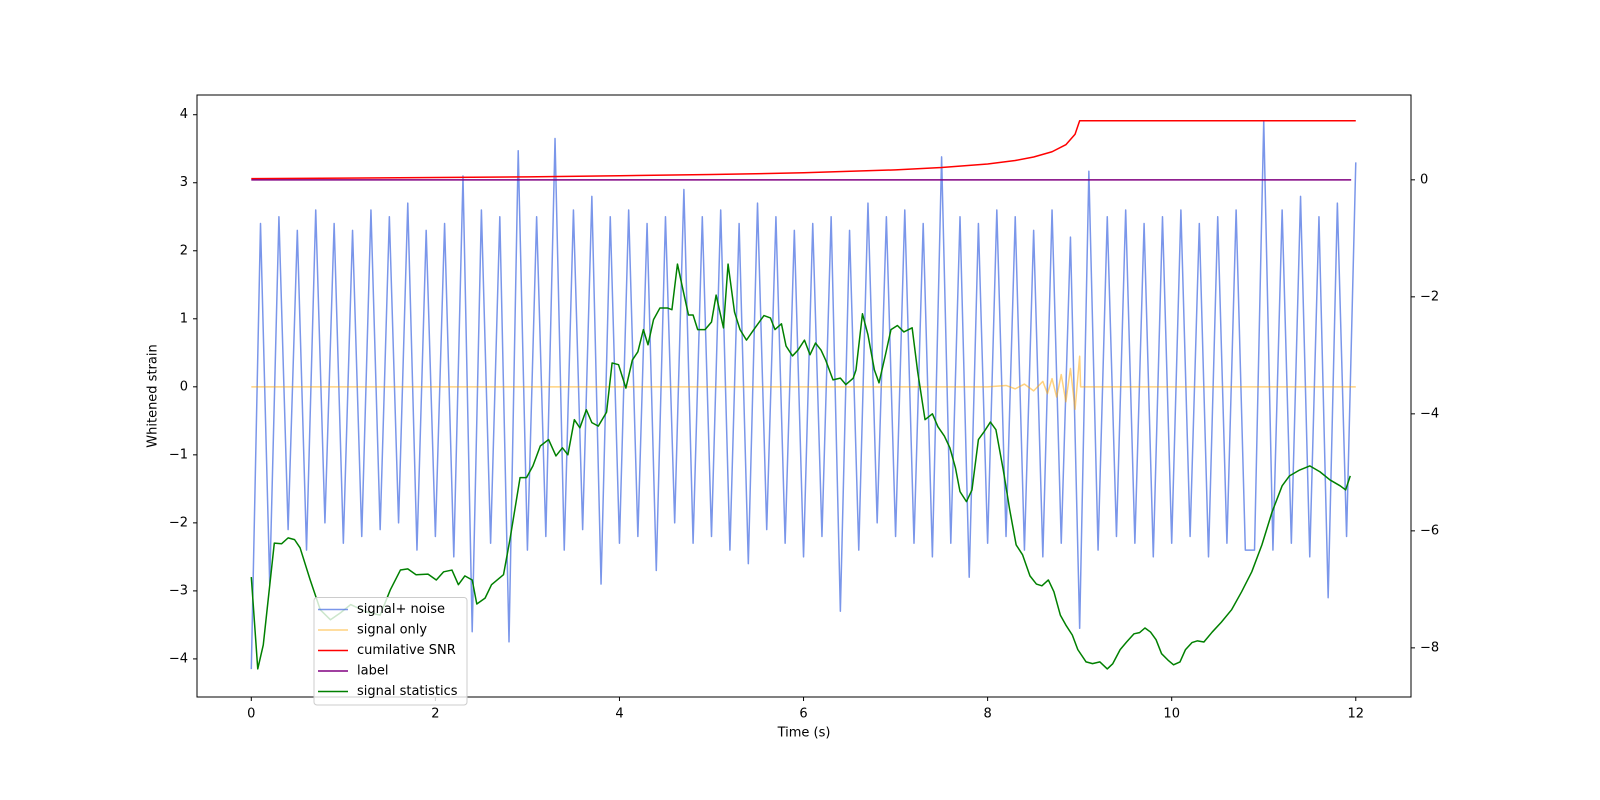 The width and height of the screenshot is (1600, 800). What do you see at coordinates (1429, 296) in the screenshot?
I see `y2-tick-label: −2` at bounding box center [1429, 296].